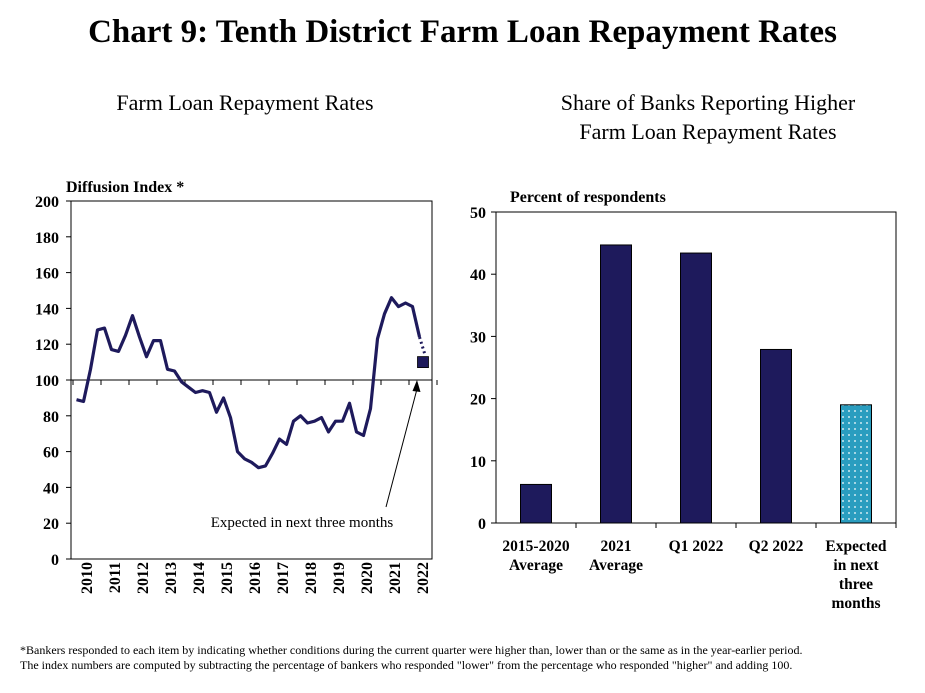 The image size is (925, 693). Describe the element at coordinates (856, 584) in the screenshot. I see `x-category-label-line: three` at that location.